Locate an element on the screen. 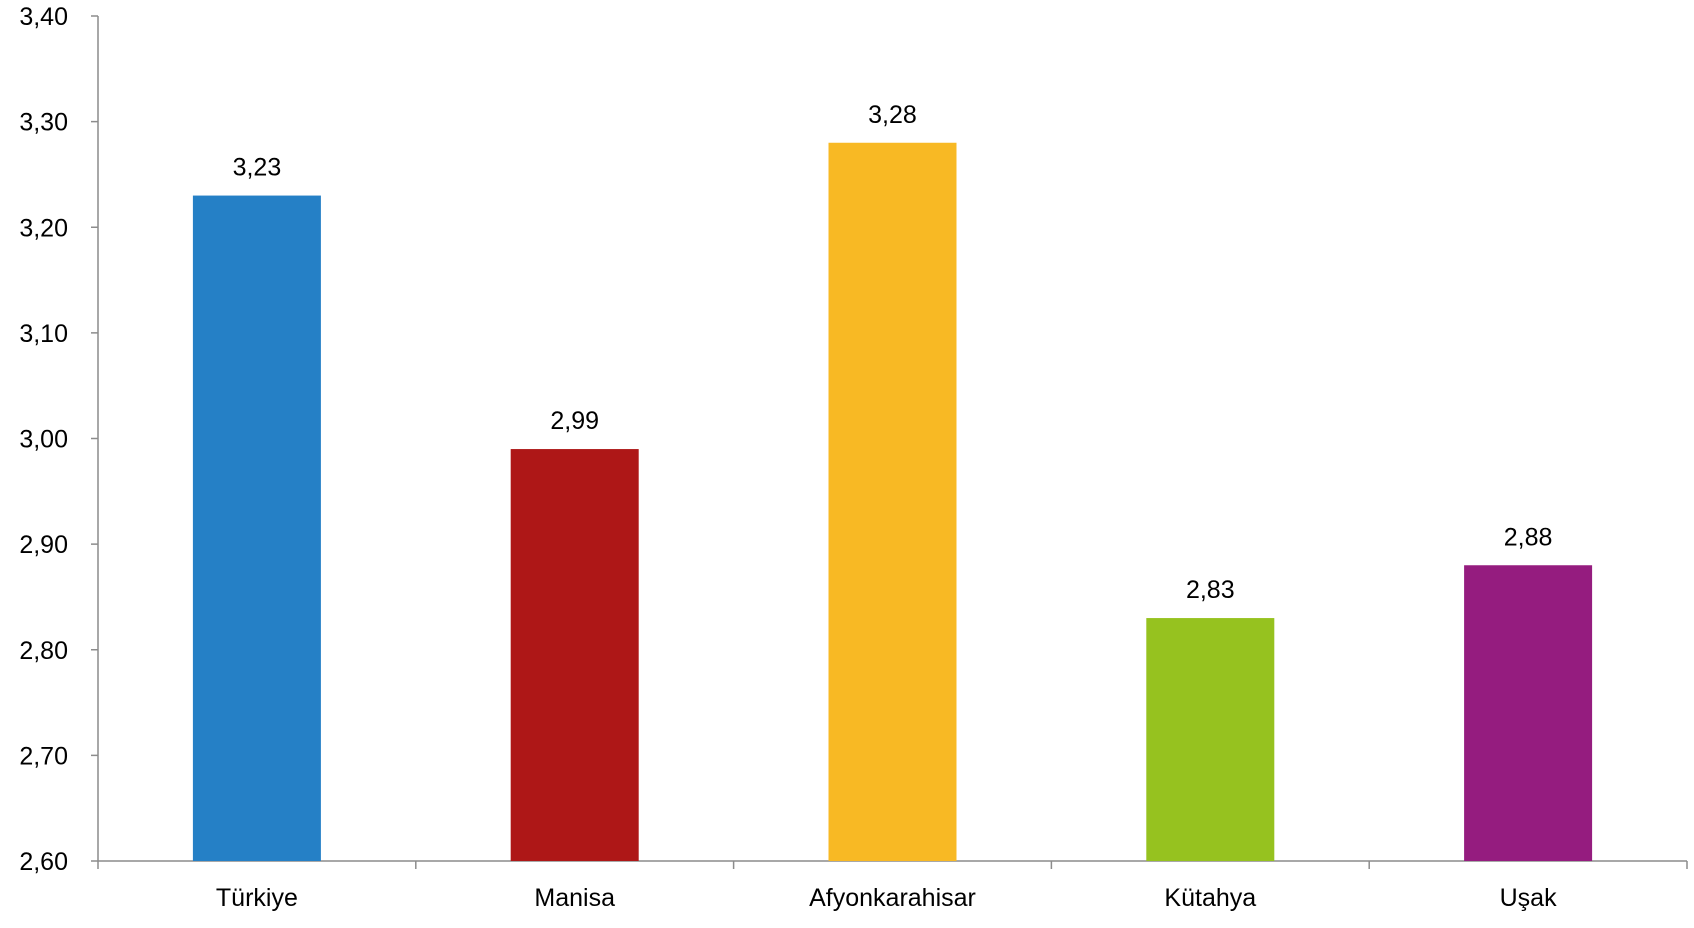 This screenshot has height=928, width=1694. x-axis-ticks is located at coordinates (892, 865).